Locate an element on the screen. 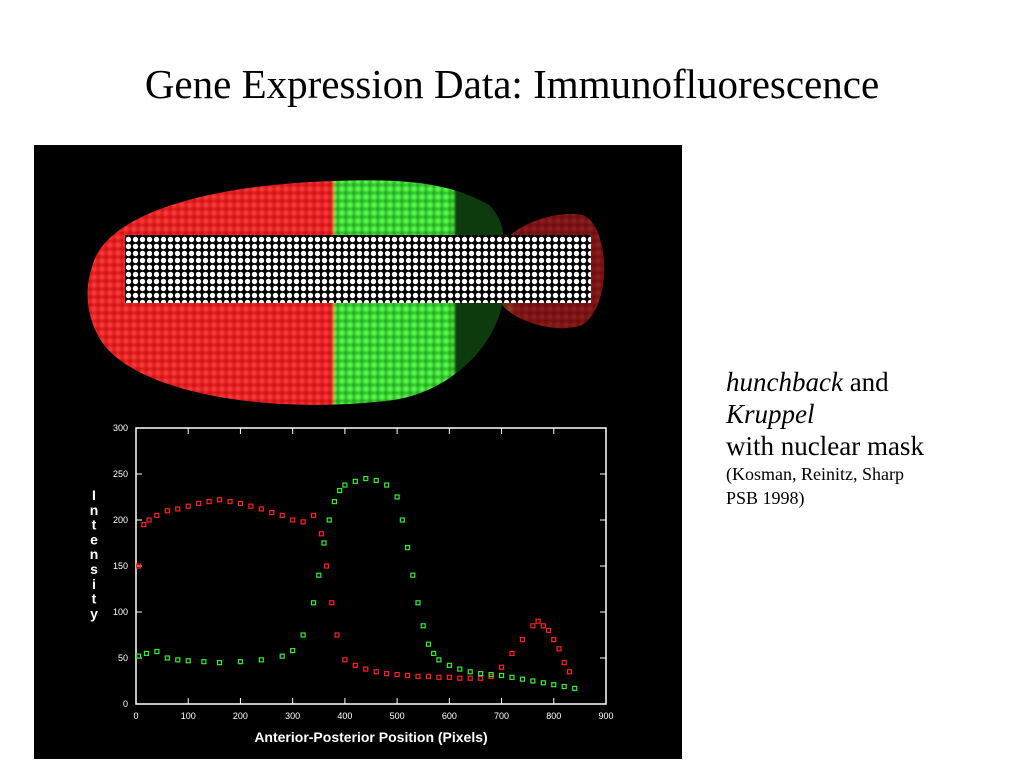 This screenshot has height=768, width=1024. y-tick-label: 300 is located at coordinates (120, 428).